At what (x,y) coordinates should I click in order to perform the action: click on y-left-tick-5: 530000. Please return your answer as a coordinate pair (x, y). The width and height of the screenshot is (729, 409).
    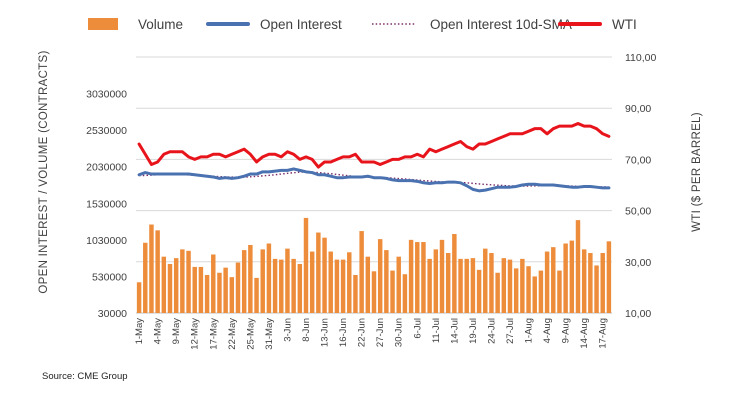
    Looking at the image, I should click on (109, 277).